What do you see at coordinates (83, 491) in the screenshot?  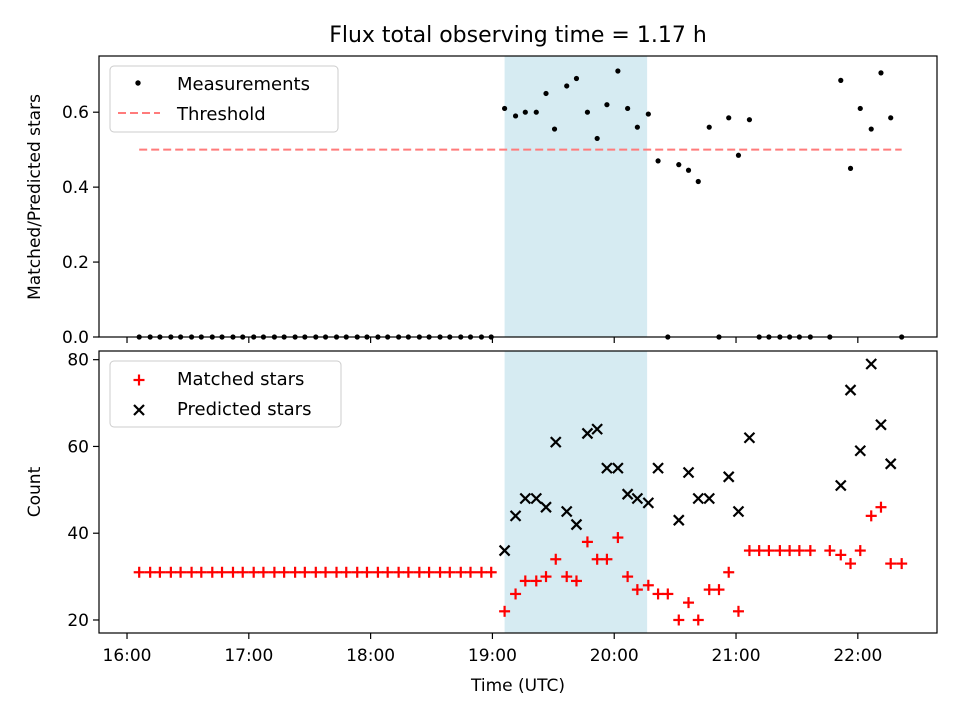 I see `bottom-y-ticks: 20 40 60 80` at bounding box center [83, 491].